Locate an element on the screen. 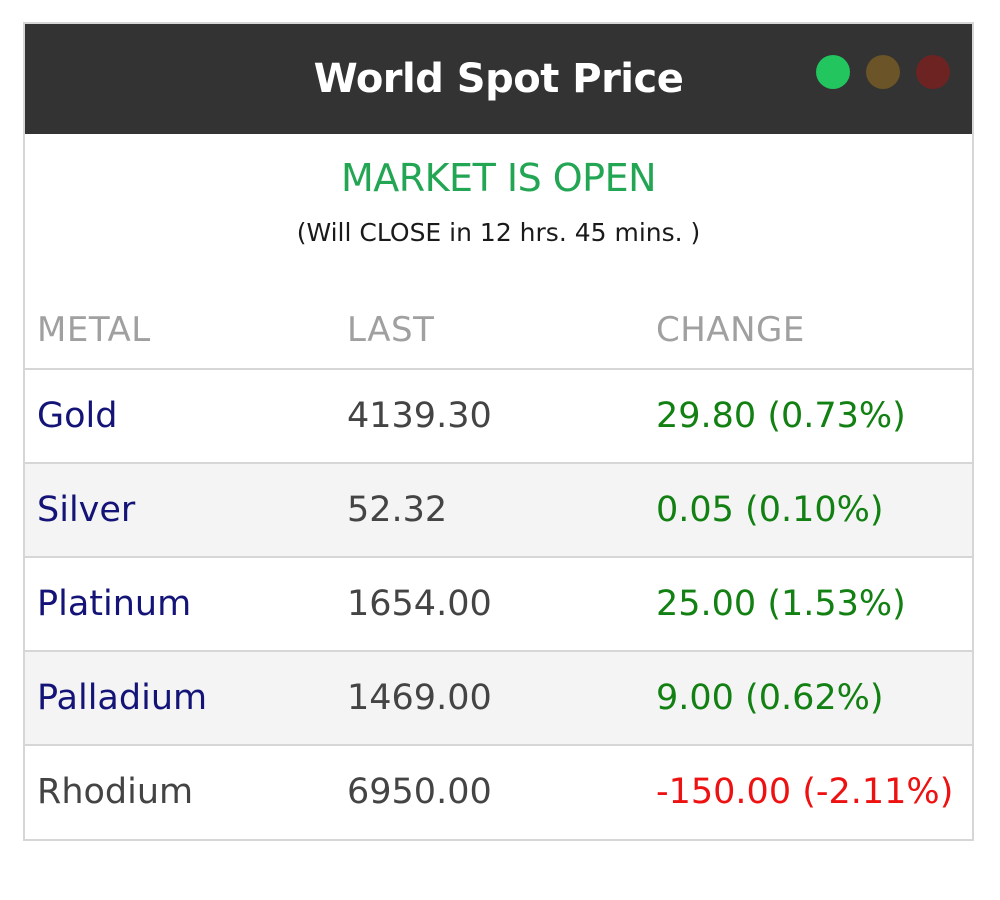  market-countdown: (Will CLOSE in 12 hrs. 45 mins. ) is located at coordinates (498, 232).